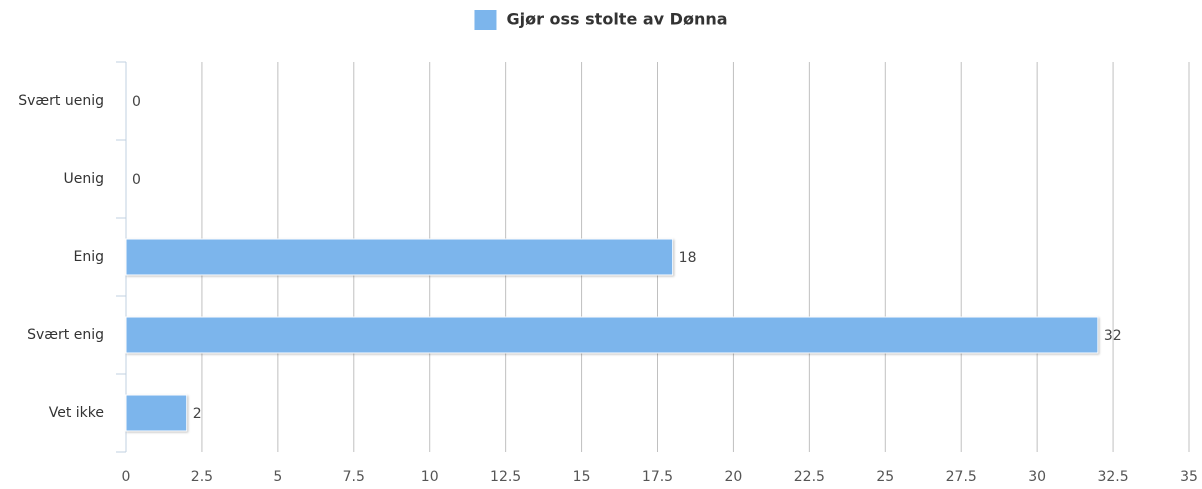 The image size is (1202, 489). What do you see at coordinates (277, 477) in the screenshot?
I see `x-tick-label: 5` at bounding box center [277, 477].